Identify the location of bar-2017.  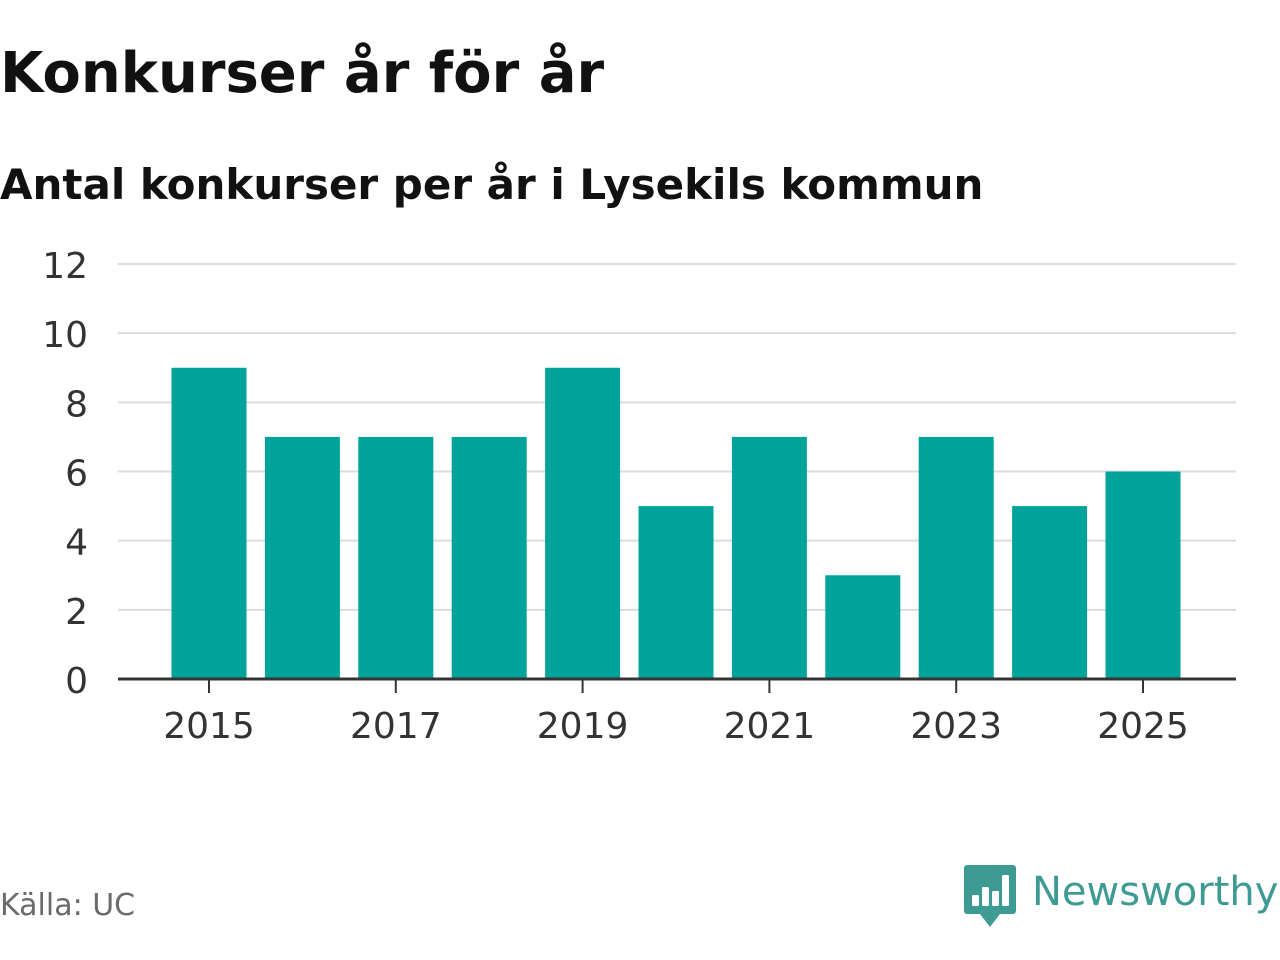
(396, 557).